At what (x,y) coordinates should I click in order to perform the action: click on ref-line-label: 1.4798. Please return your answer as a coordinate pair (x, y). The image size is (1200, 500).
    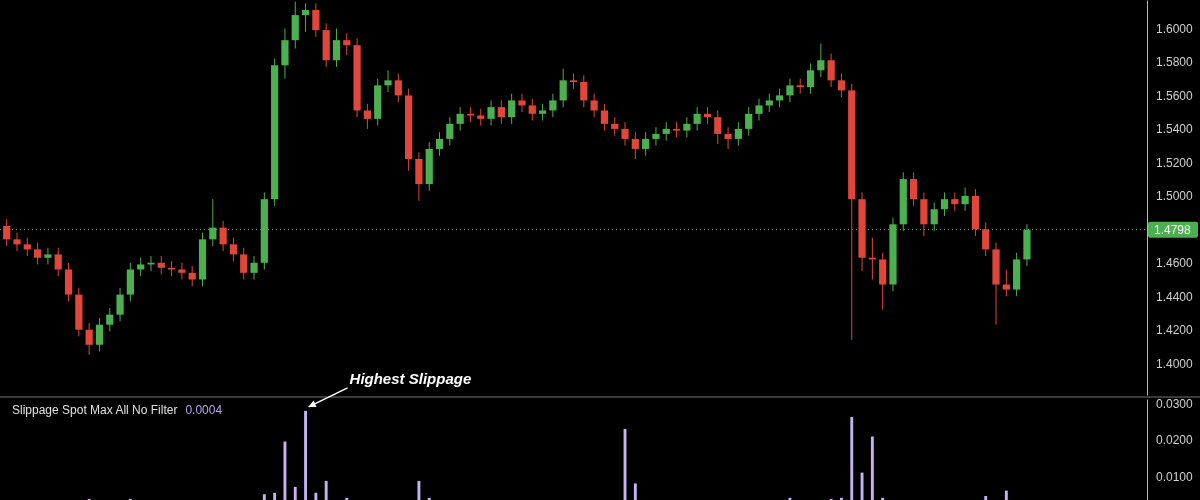
    Looking at the image, I should click on (1173, 230).